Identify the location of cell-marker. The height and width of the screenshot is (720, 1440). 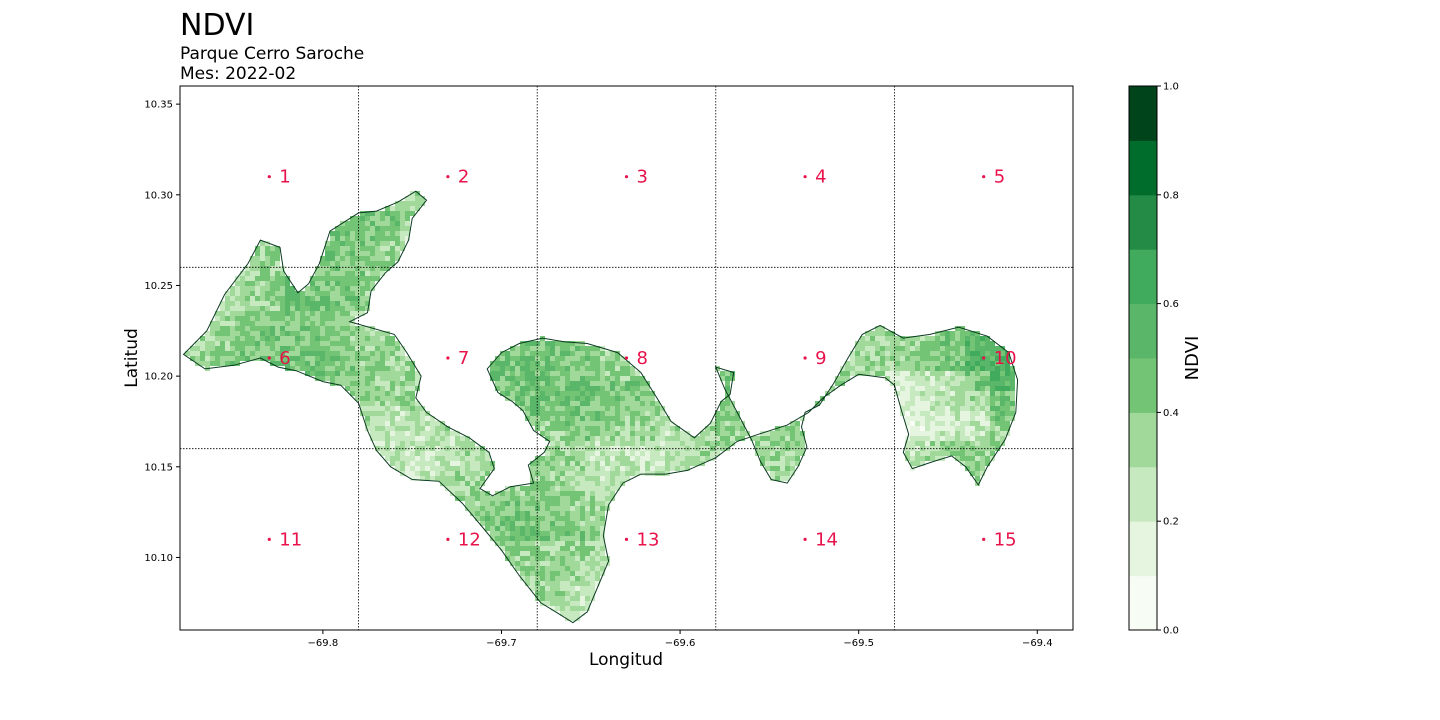
(269, 539).